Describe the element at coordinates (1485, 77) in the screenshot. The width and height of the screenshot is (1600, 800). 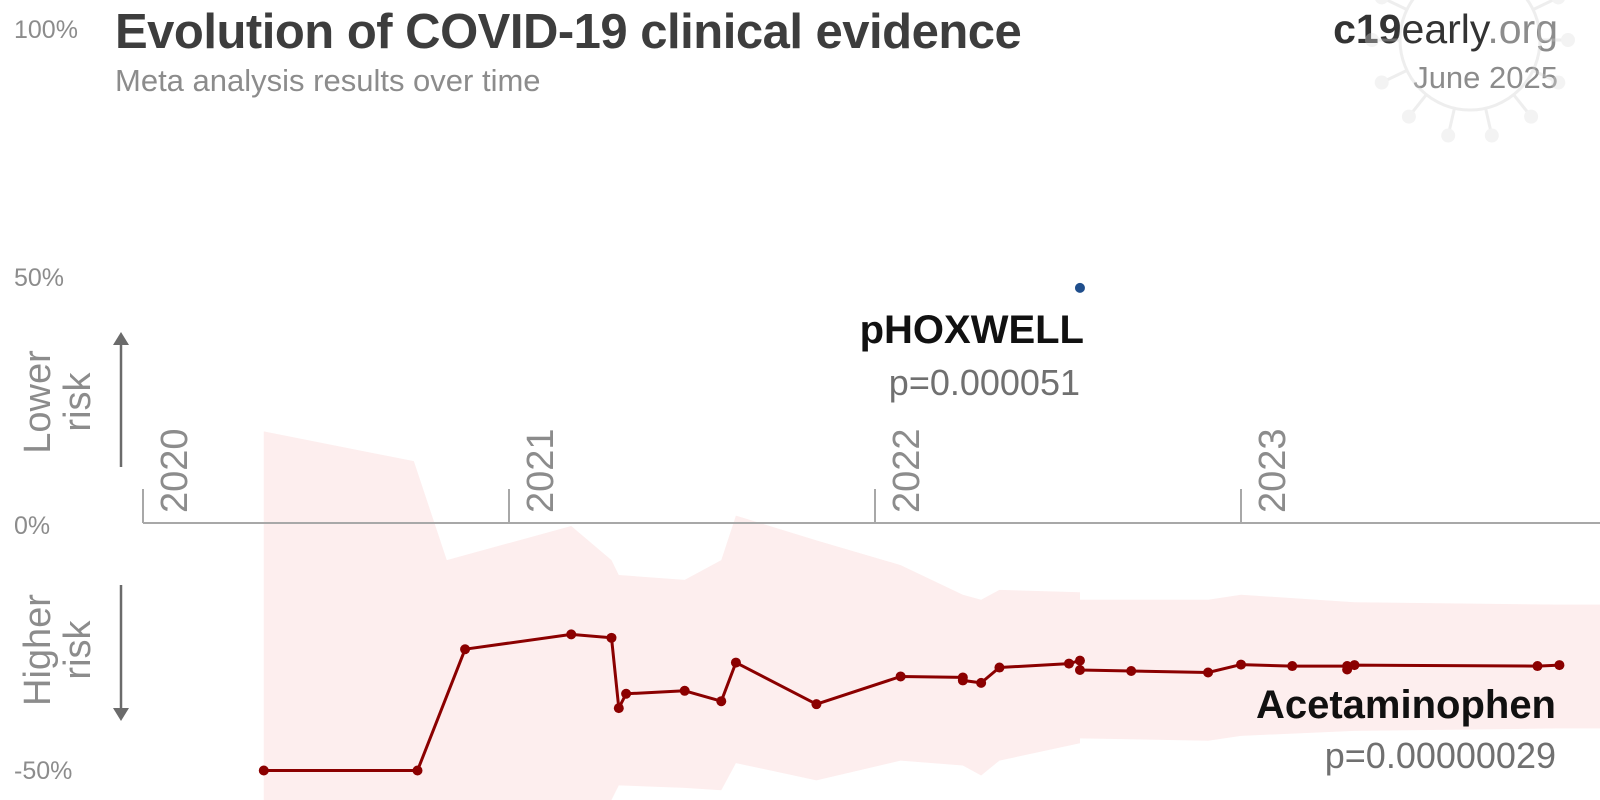
I see `chart-date: June 2025` at that location.